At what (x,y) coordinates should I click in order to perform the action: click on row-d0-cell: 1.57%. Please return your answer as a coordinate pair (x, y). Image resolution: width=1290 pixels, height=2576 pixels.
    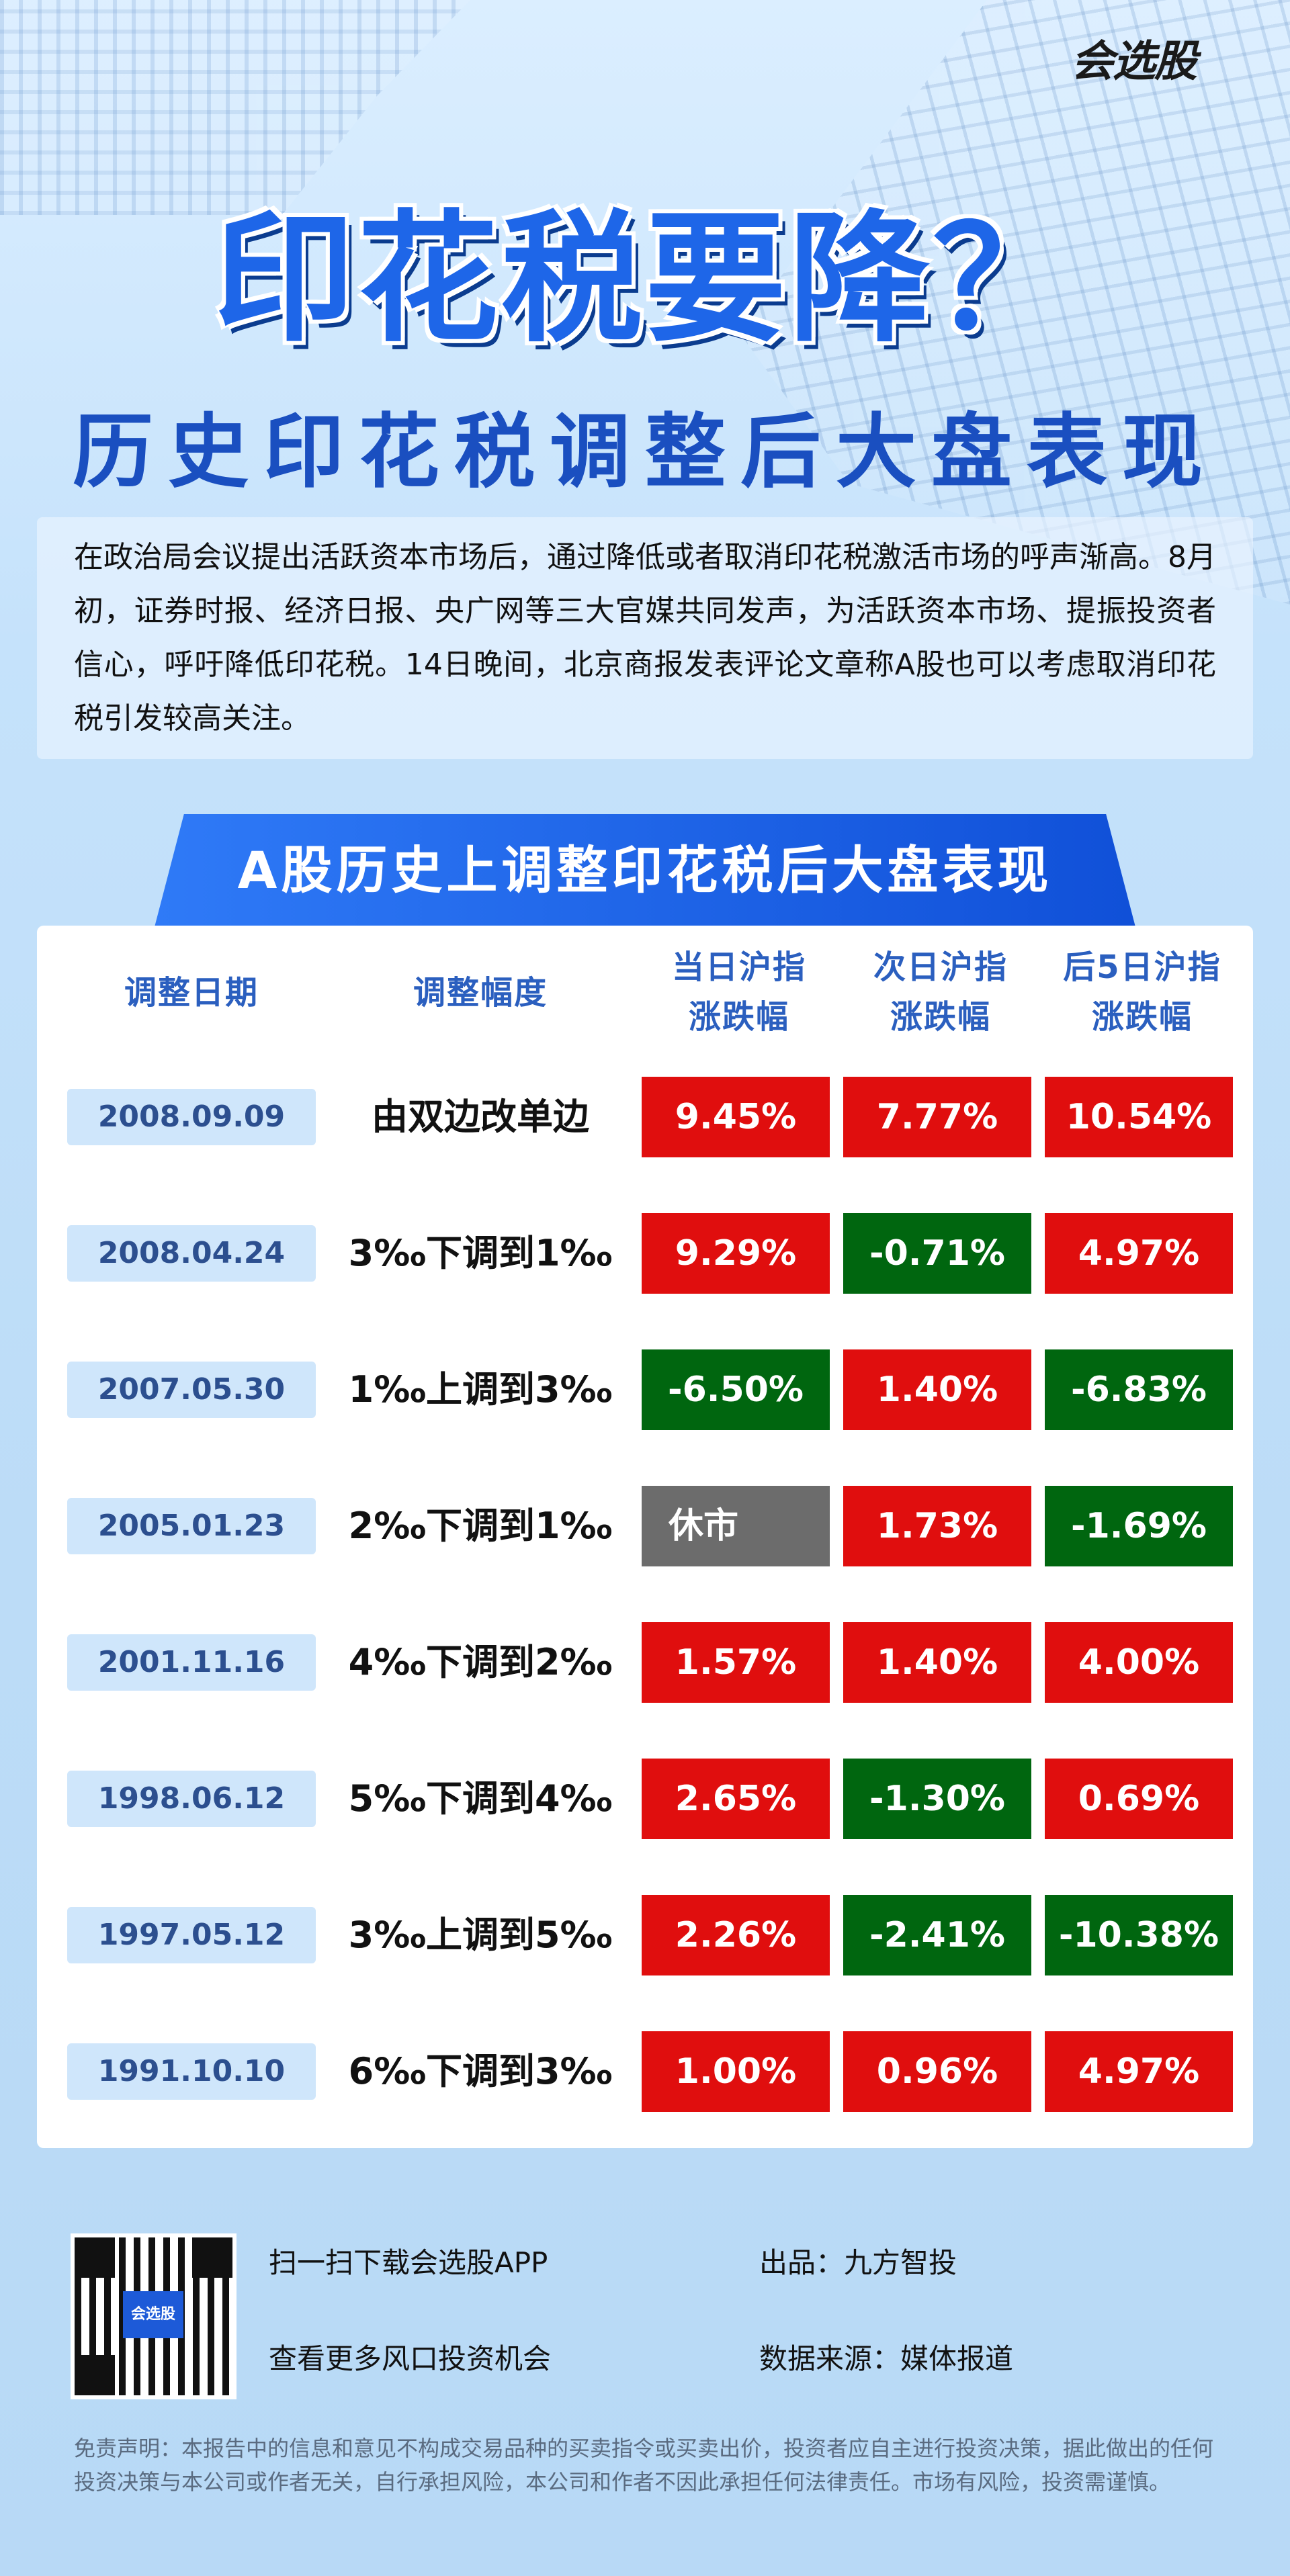
    Looking at the image, I should click on (736, 1663).